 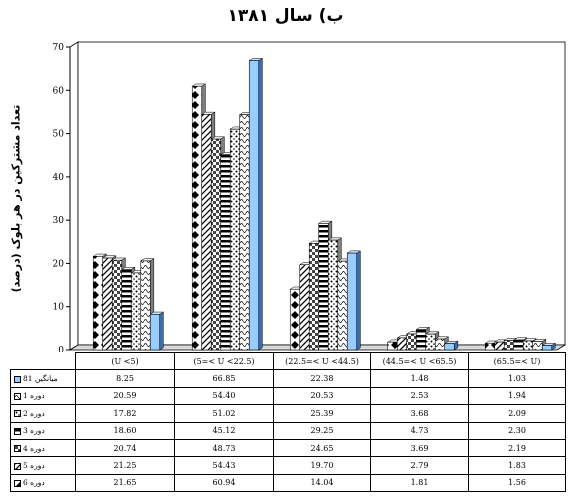 What do you see at coordinates (59, 308) in the screenshot?
I see `y-tick-label: 10` at bounding box center [59, 308].